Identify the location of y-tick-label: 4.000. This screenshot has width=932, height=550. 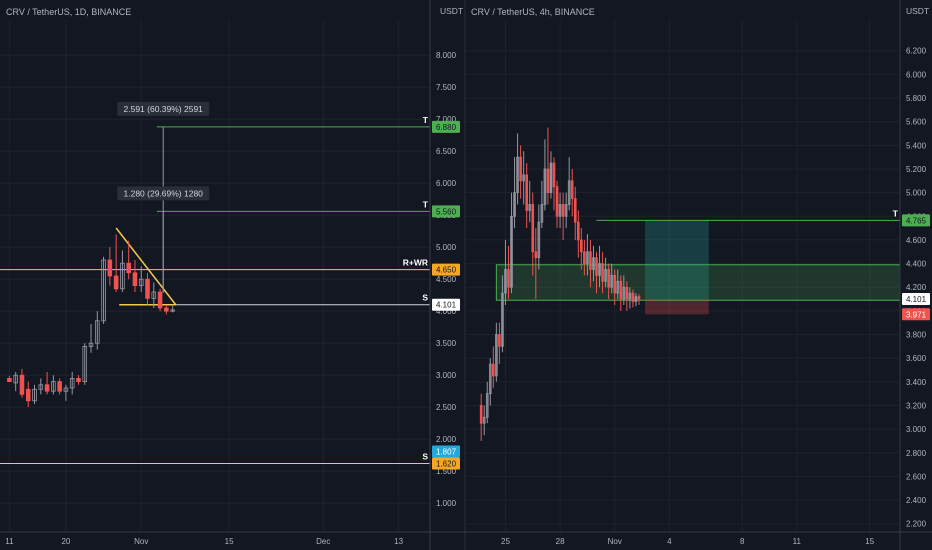
(446, 311).